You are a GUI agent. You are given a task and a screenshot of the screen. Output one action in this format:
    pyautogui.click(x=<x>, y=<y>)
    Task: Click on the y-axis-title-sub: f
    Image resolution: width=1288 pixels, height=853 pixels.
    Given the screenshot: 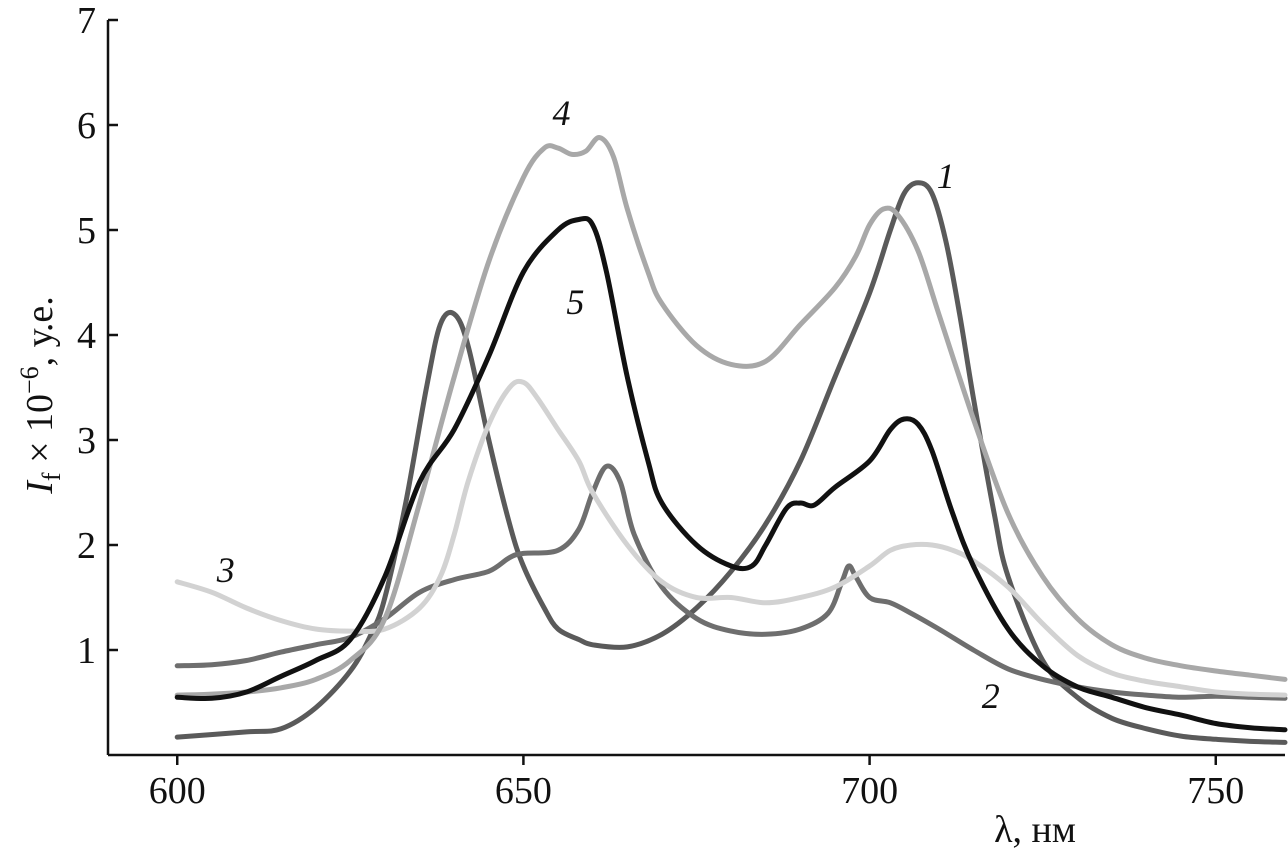 What is the action you would take?
    pyautogui.click(x=51, y=476)
    